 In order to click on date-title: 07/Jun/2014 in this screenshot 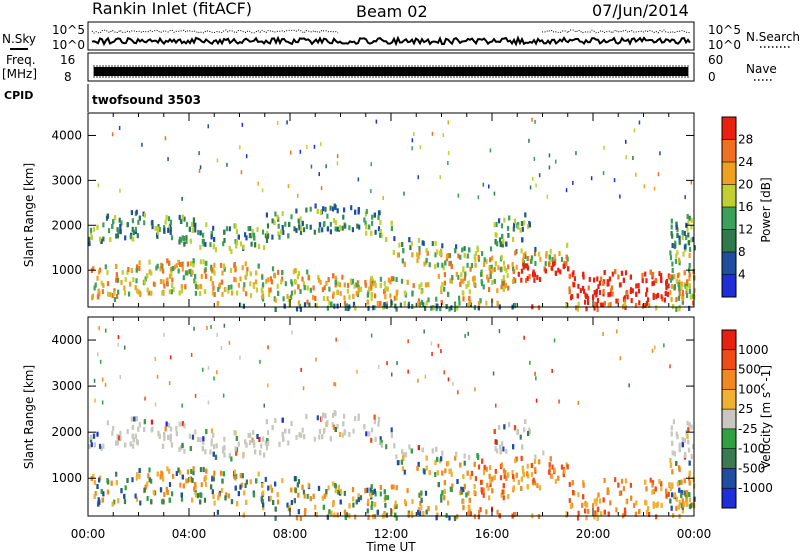, I will do `click(640, 10)`.